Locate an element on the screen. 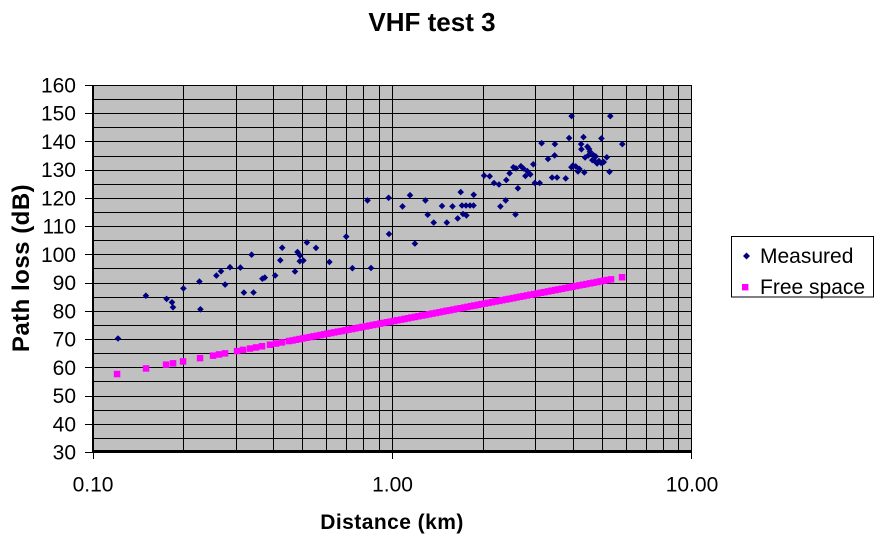 The image size is (883, 543). svg-text: 100 is located at coordinates (58, 255).